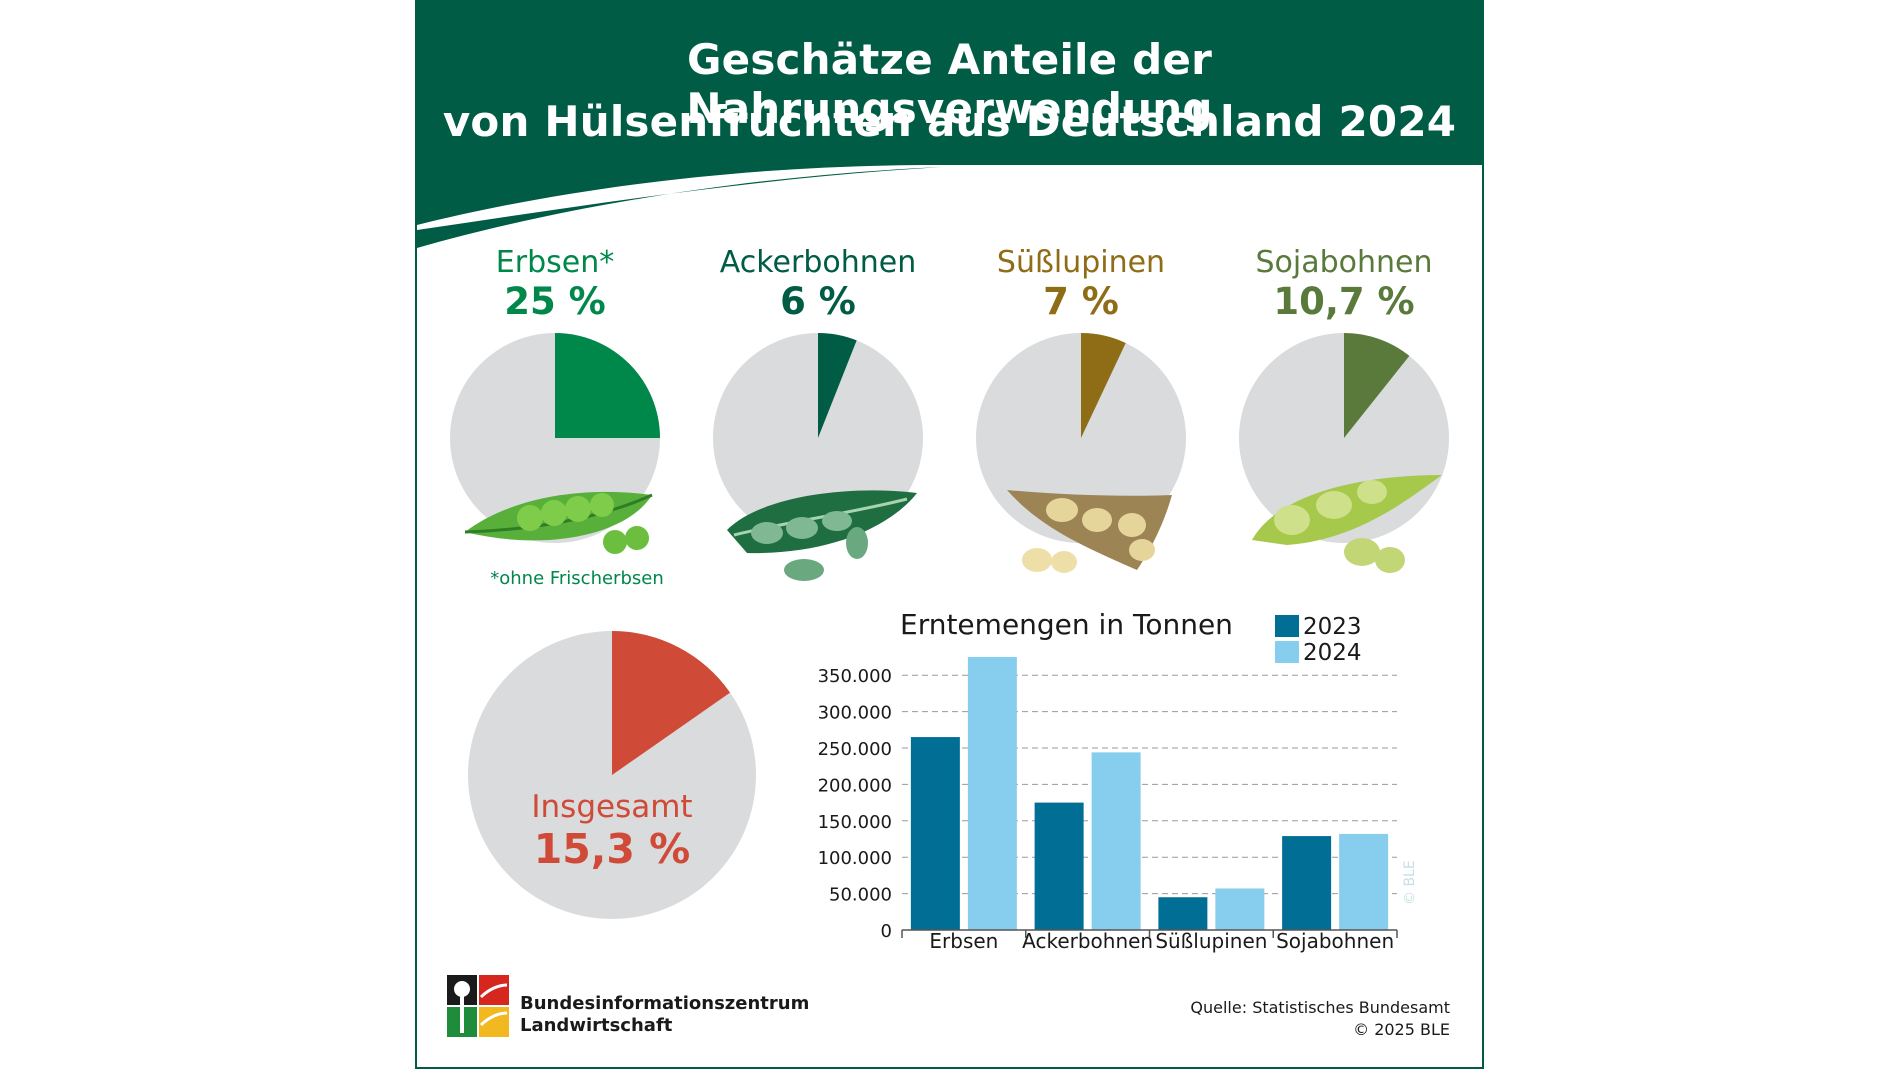 This screenshot has height=1069, width=1900. Describe the element at coordinates (837, 385) in the screenshot. I see `pie-slice-ackerbohnen` at that location.